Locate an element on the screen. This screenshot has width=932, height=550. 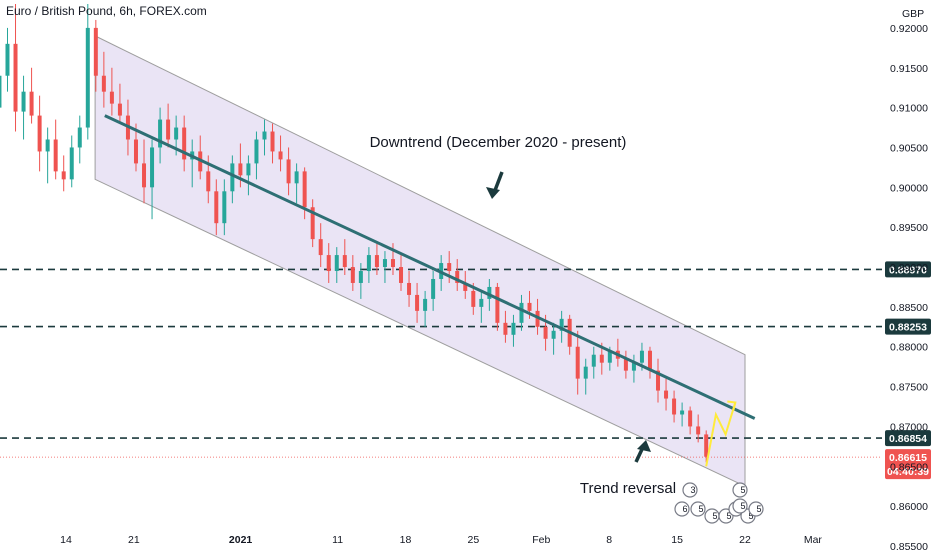
projection-zigzag is located at coordinates (721, 434).